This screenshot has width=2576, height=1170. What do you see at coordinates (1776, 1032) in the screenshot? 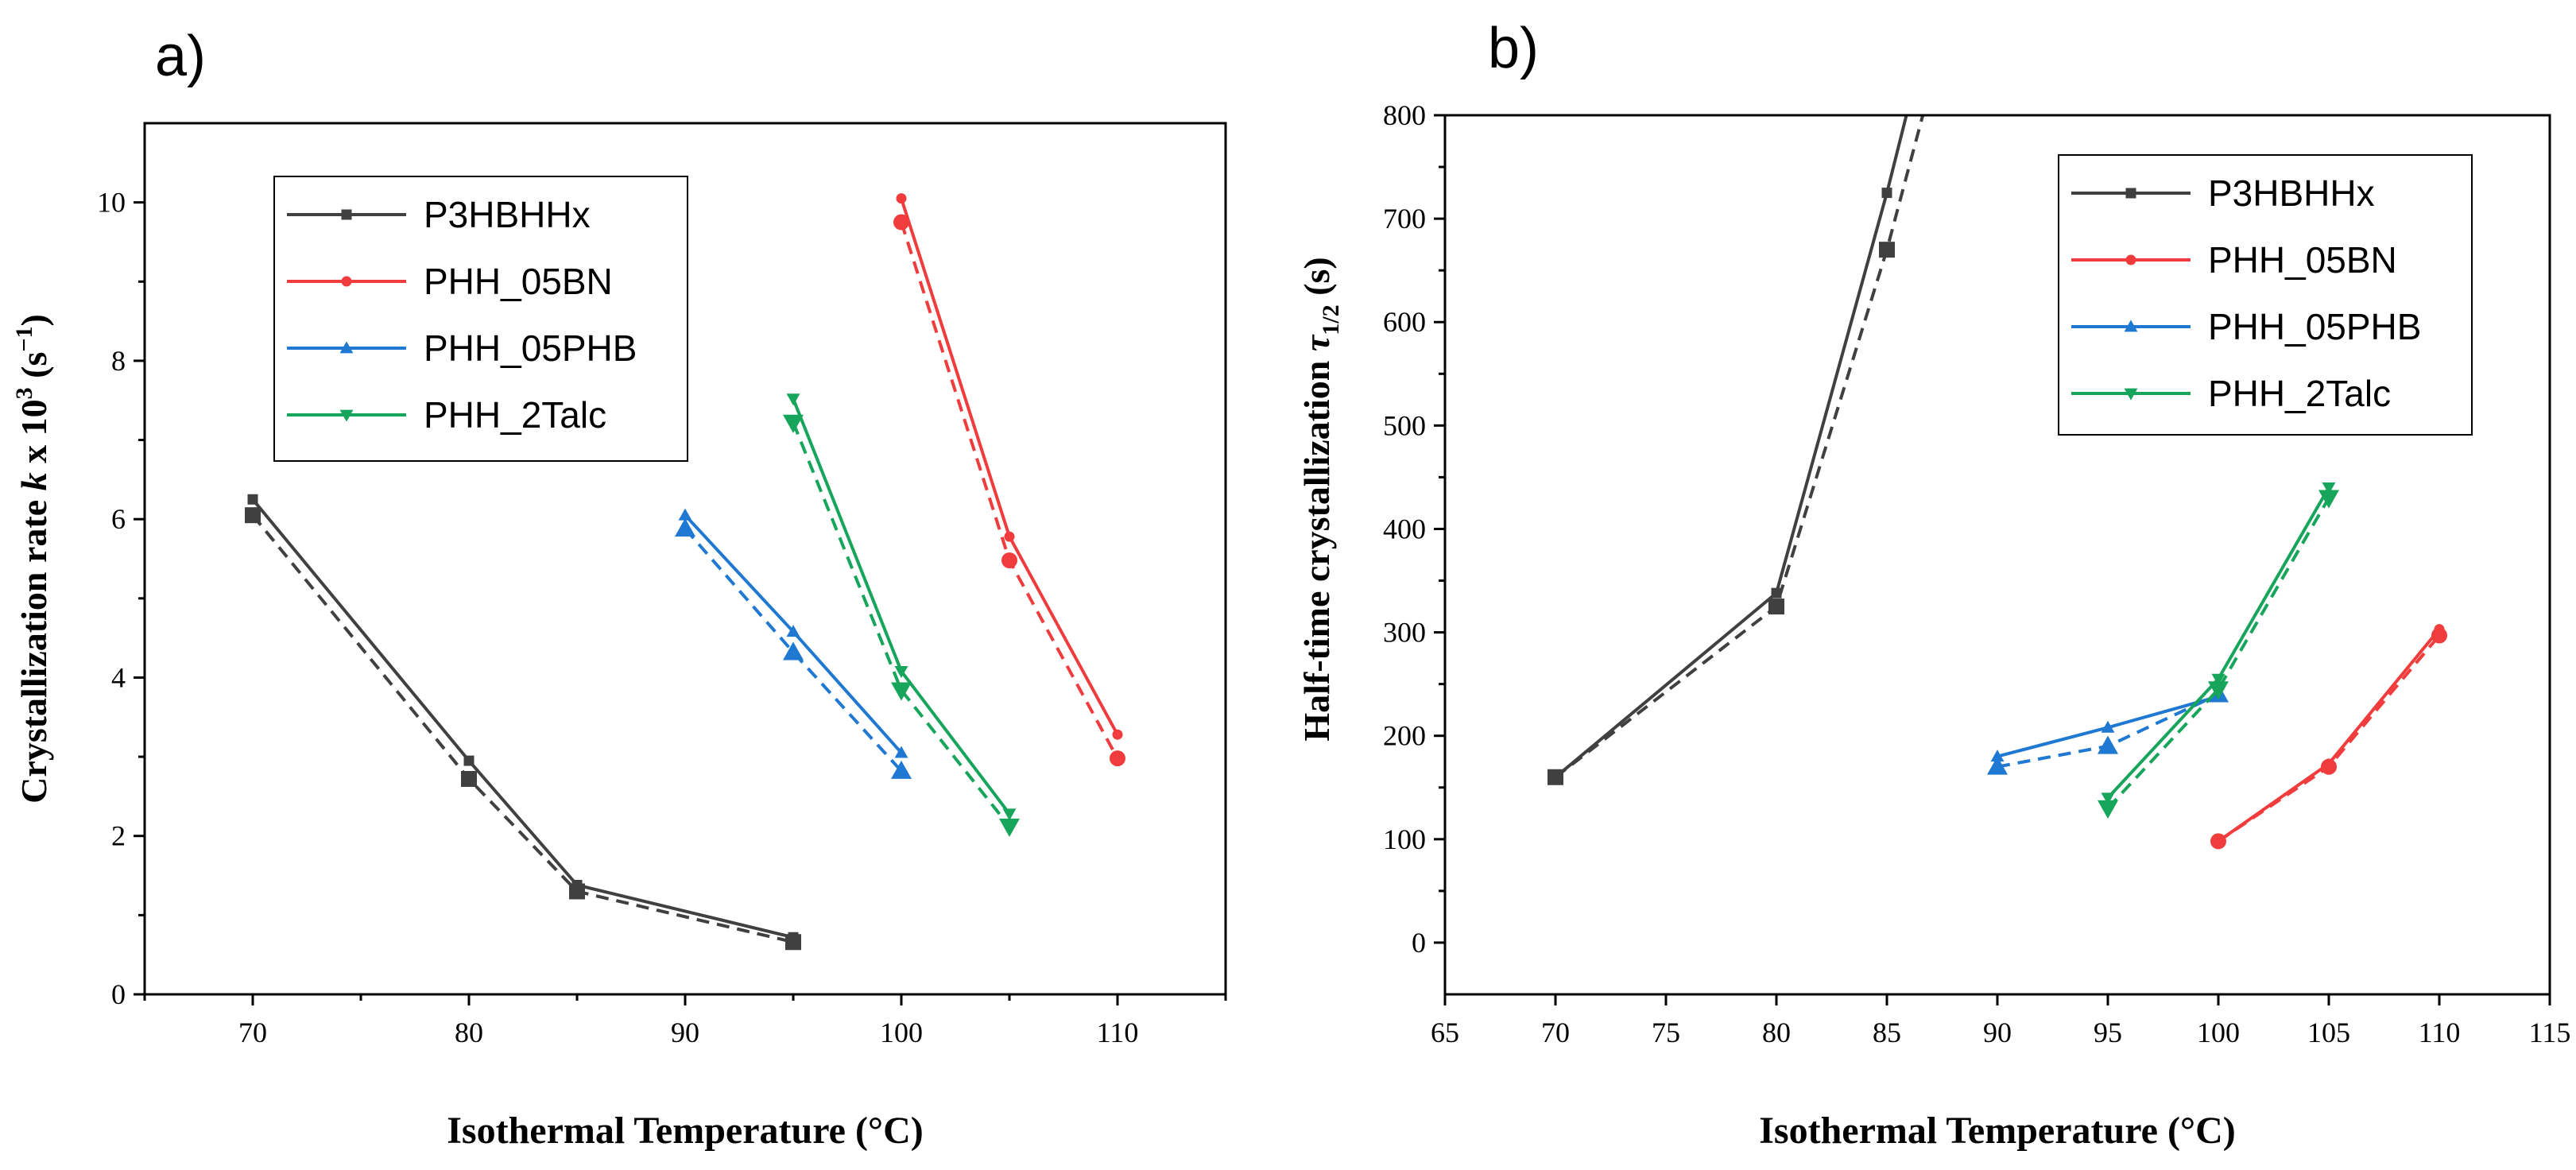
I see `x-tick-label-b: 80` at bounding box center [1776, 1032].